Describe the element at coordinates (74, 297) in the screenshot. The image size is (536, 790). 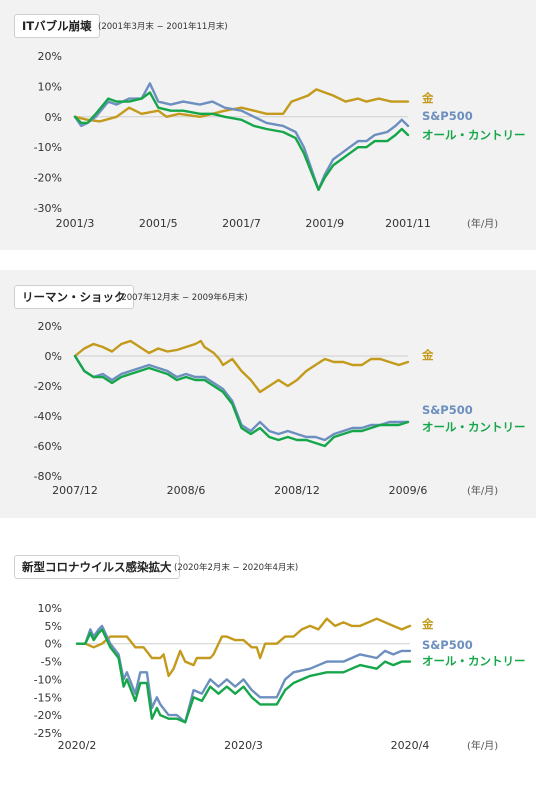
I see `chart-title: リーマン・ショック` at that location.